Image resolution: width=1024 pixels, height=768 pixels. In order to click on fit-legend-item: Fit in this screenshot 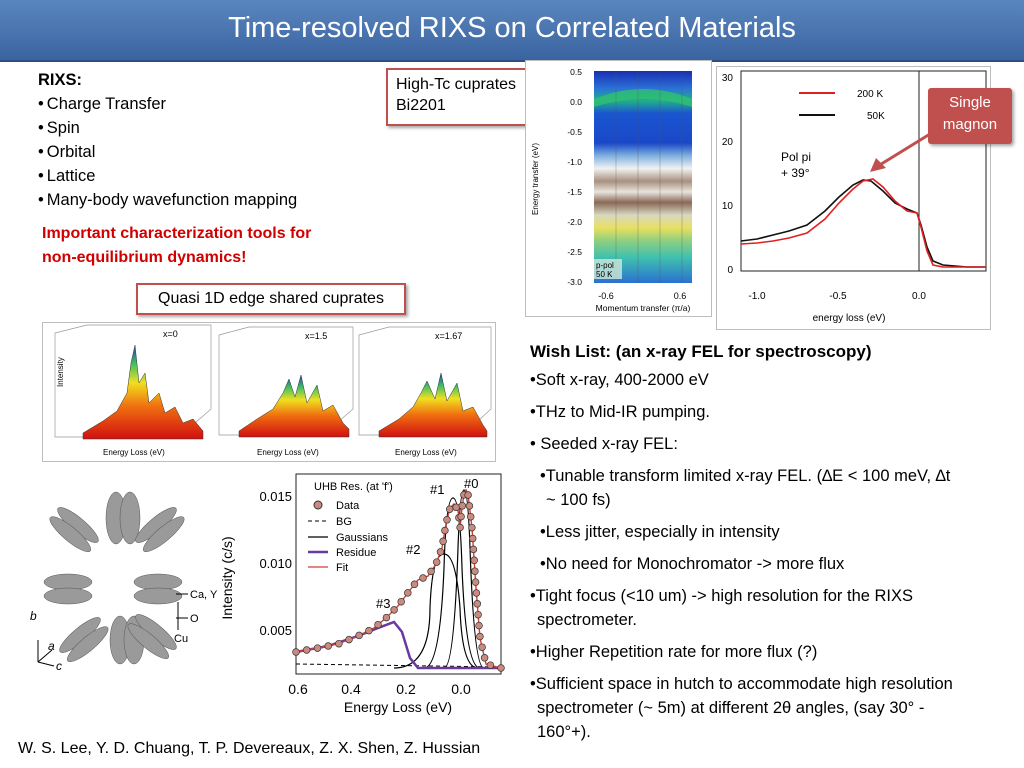, I will do `click(342, 568)`.